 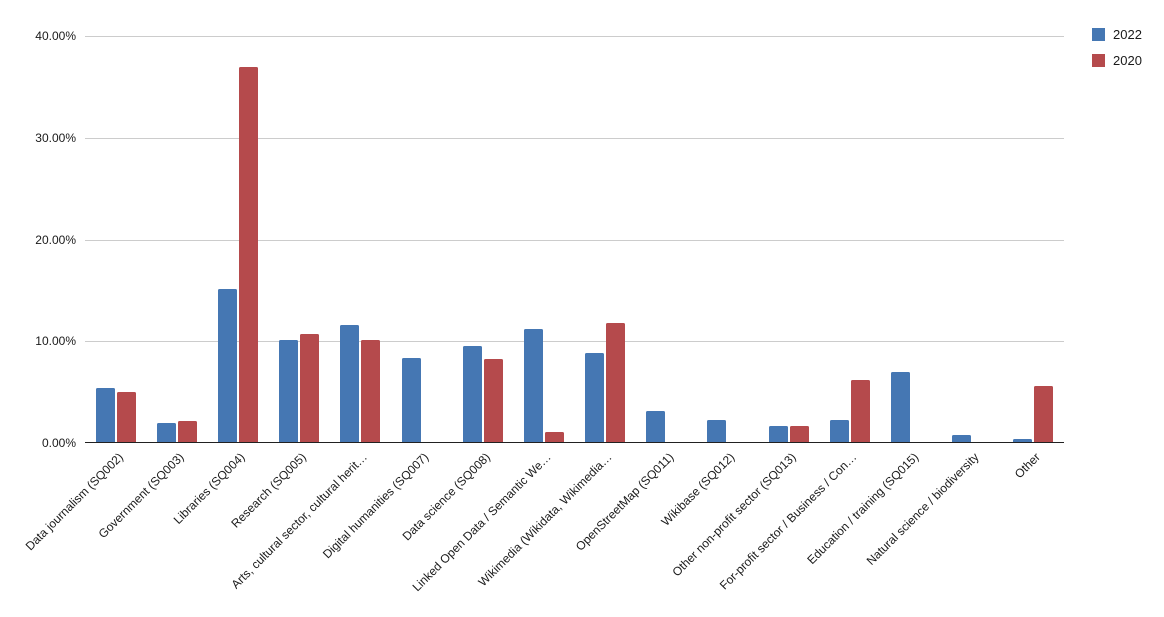 What do you see at coordinates (862, 508) in the screenshot?
I see `x-tick-label: Education / training (SQ015)` at bounding box center [862, 508].